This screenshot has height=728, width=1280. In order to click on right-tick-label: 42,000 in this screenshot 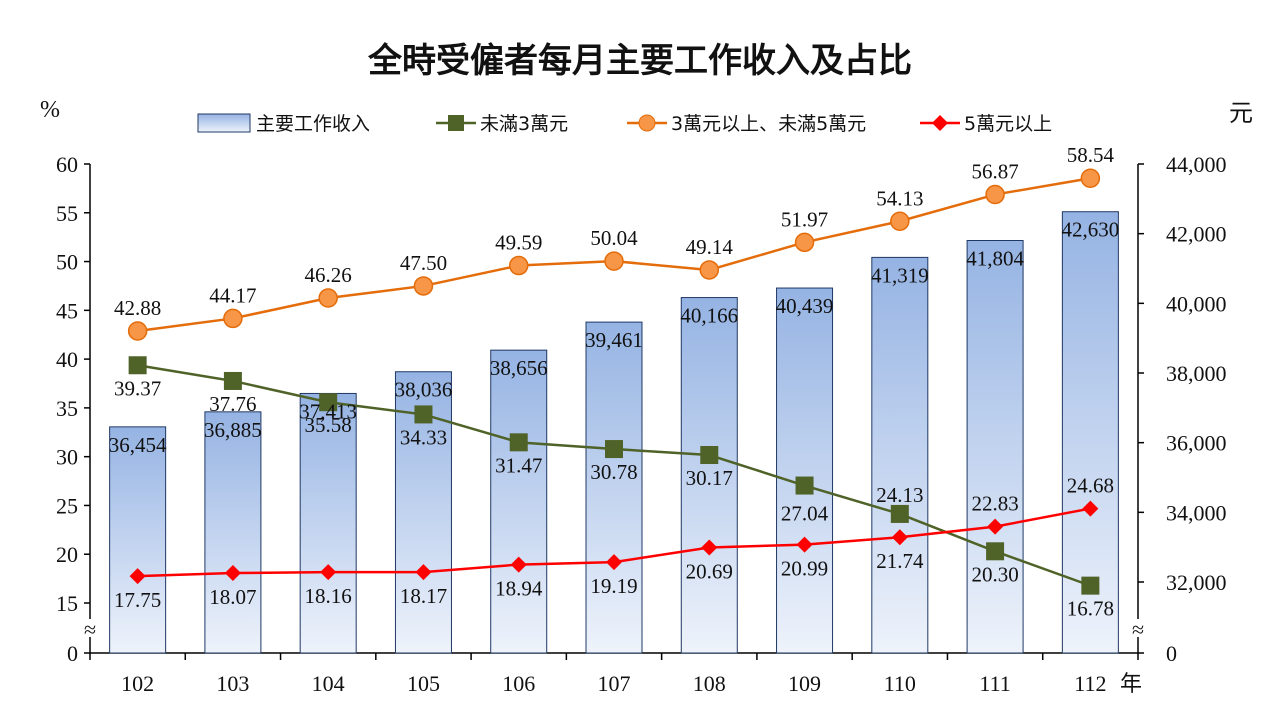, I will do `click(1196, 234)`.